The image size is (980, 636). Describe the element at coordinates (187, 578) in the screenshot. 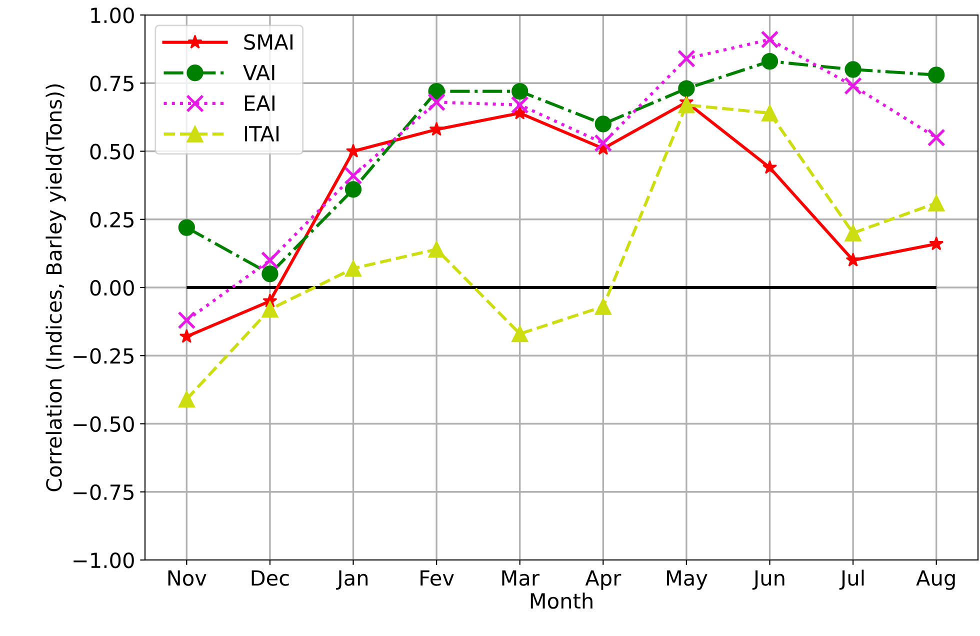

I see `x-tick-label: Nov` at that location.